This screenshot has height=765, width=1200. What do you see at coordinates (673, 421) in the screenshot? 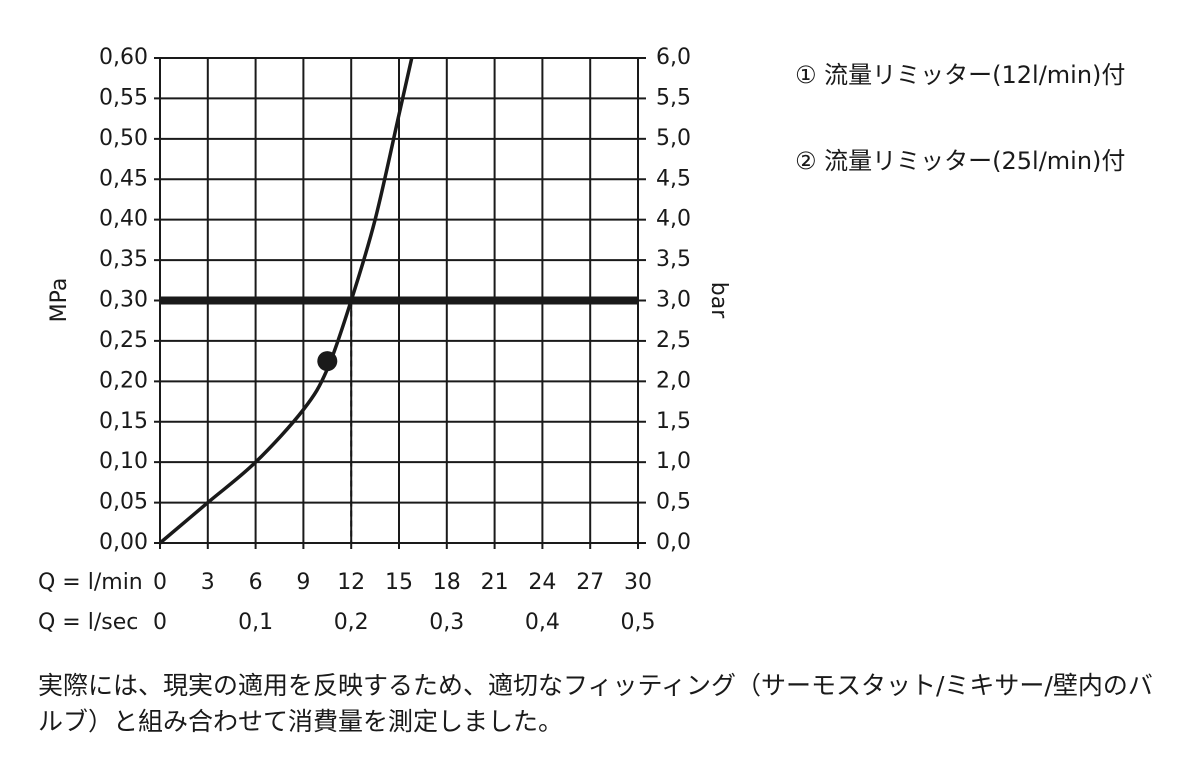
I see `y2-tick-label: 1,5` at bounding box center [673, 421].